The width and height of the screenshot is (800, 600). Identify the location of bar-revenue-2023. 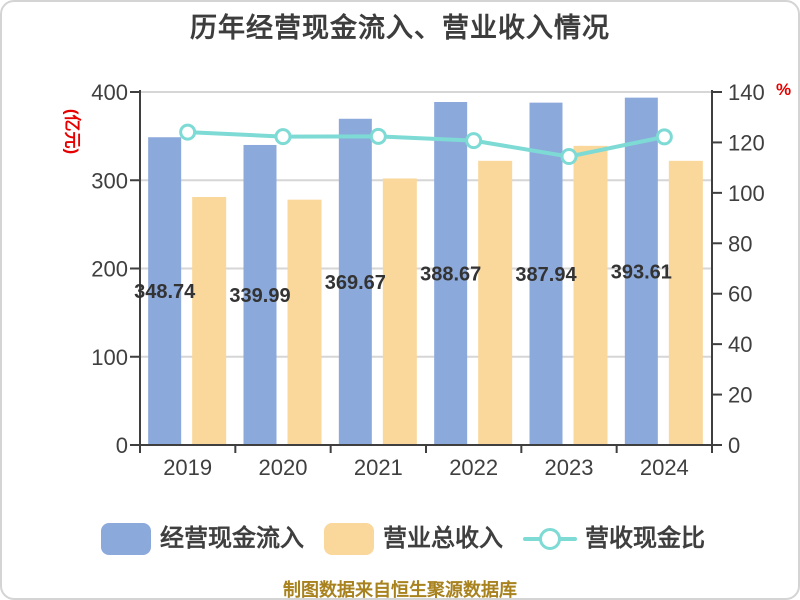
(590, 295).